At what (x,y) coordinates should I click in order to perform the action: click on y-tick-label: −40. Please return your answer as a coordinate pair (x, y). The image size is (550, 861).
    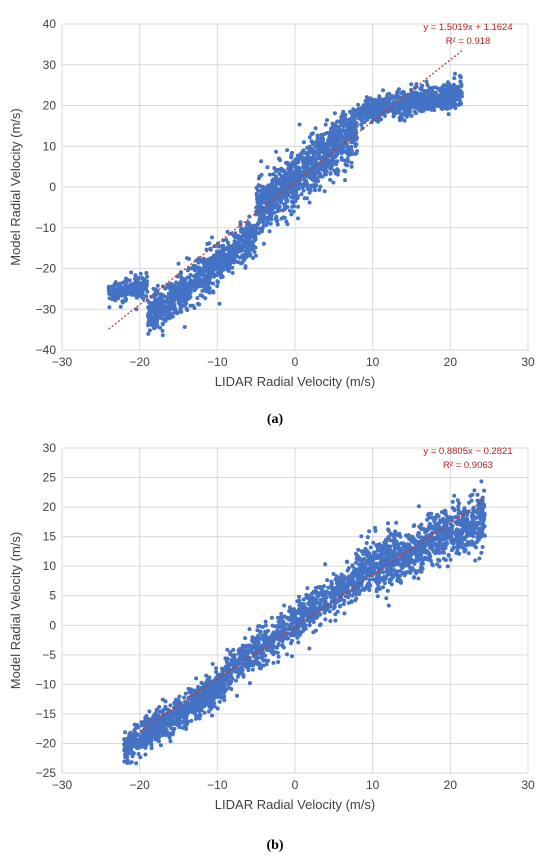
    Looking at the image, I should click on (46, 350).